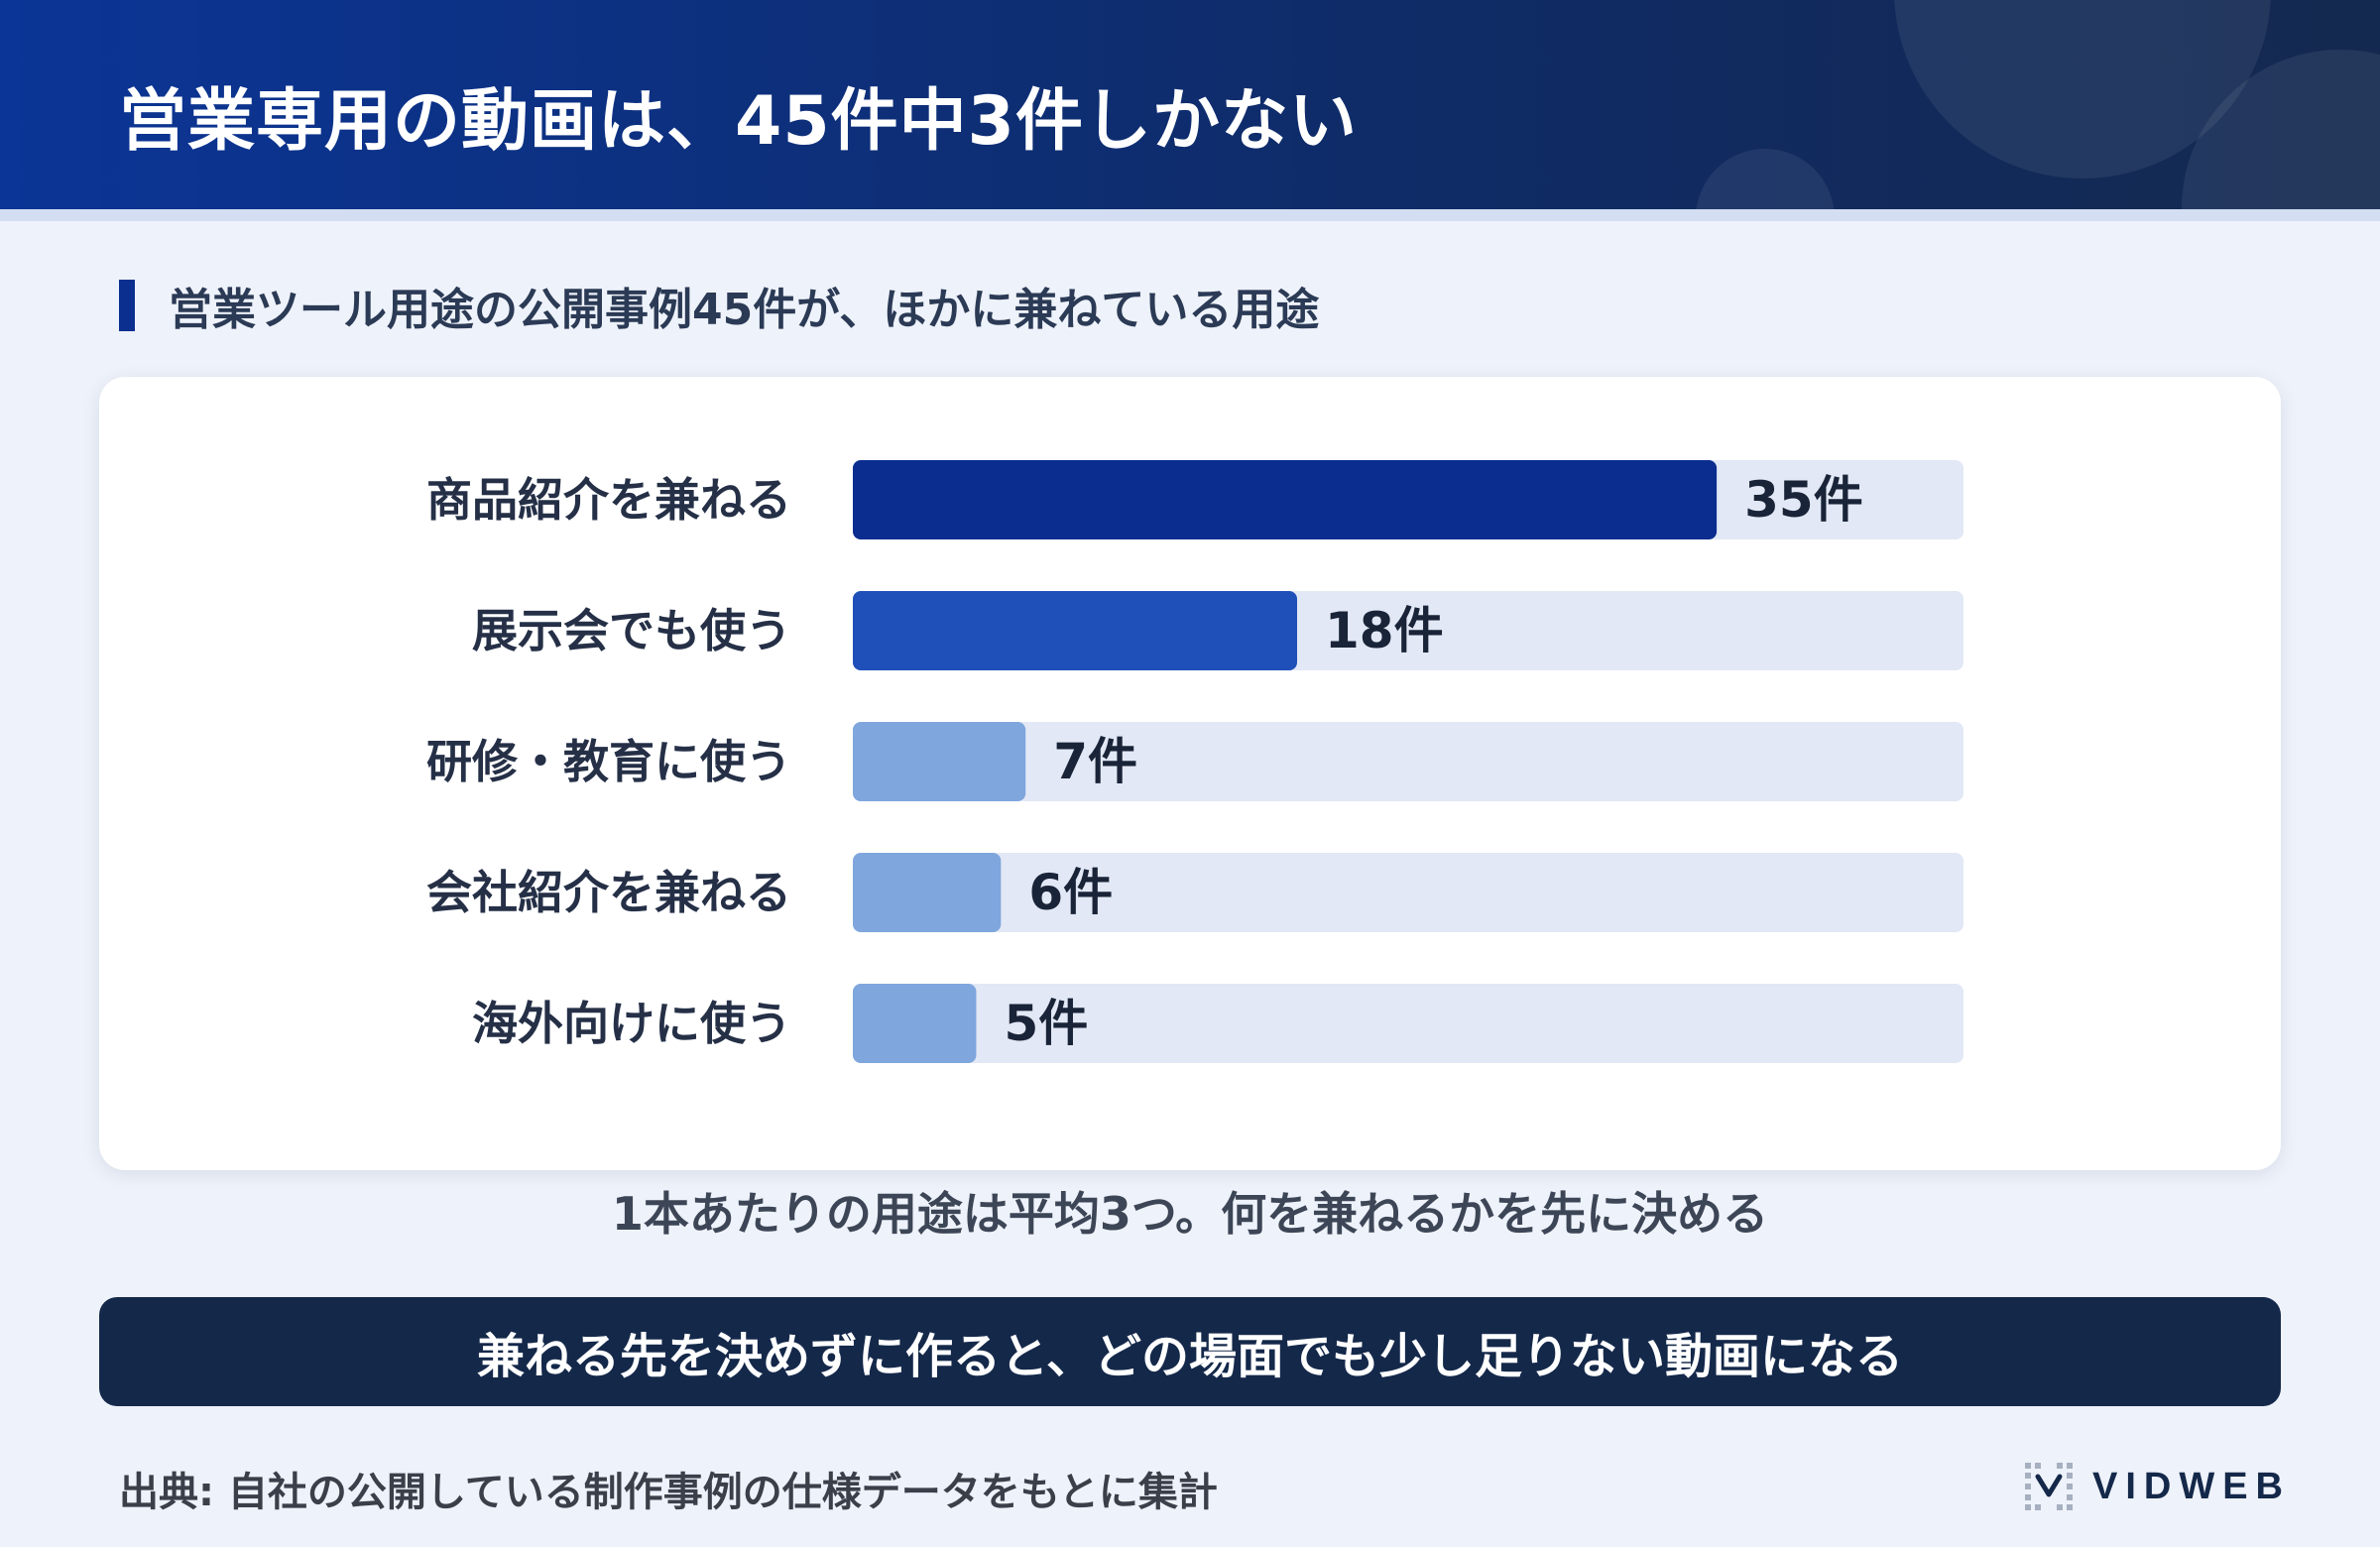  Describe the element at coordinates (127, 305) in the screenshot. I see `subtitle-accent-bar` at that location.